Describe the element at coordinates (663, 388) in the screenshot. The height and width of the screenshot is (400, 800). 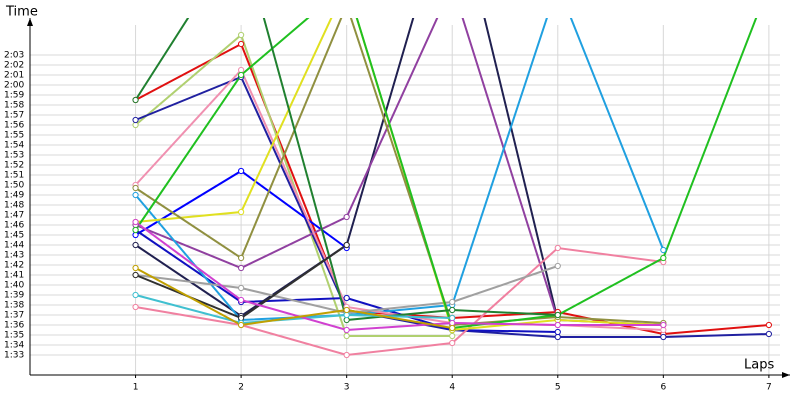
I see `x-tick-label: 6` at that location.